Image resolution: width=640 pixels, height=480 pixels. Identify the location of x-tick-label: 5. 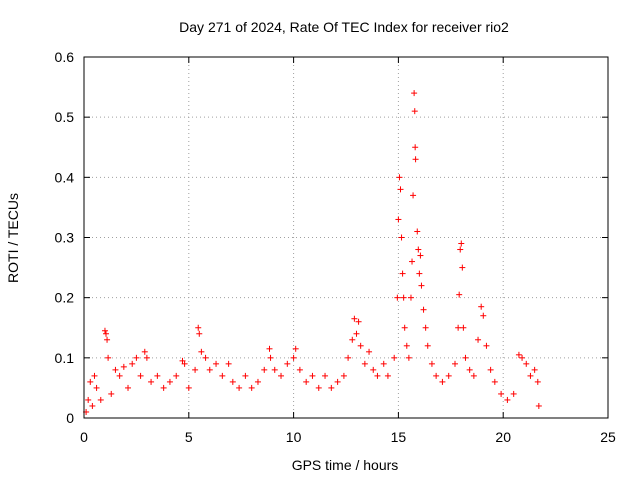
(189, 437).